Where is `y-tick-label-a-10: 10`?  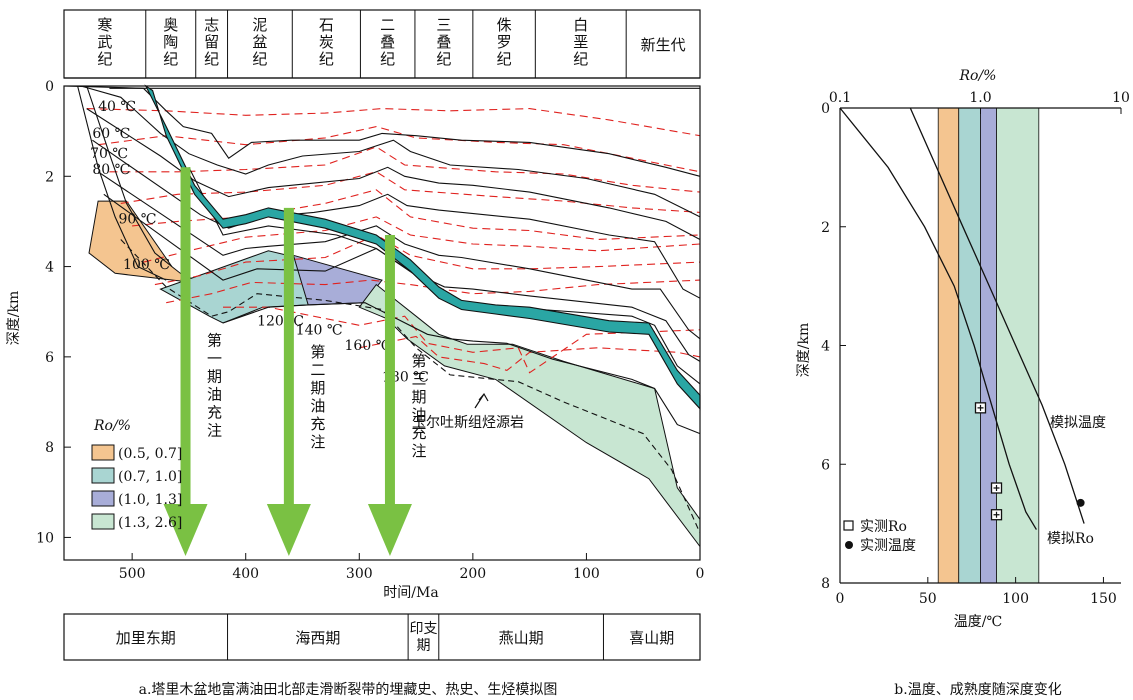
y-tick-label-a-10: 10 is located at coordinates (45, 538).